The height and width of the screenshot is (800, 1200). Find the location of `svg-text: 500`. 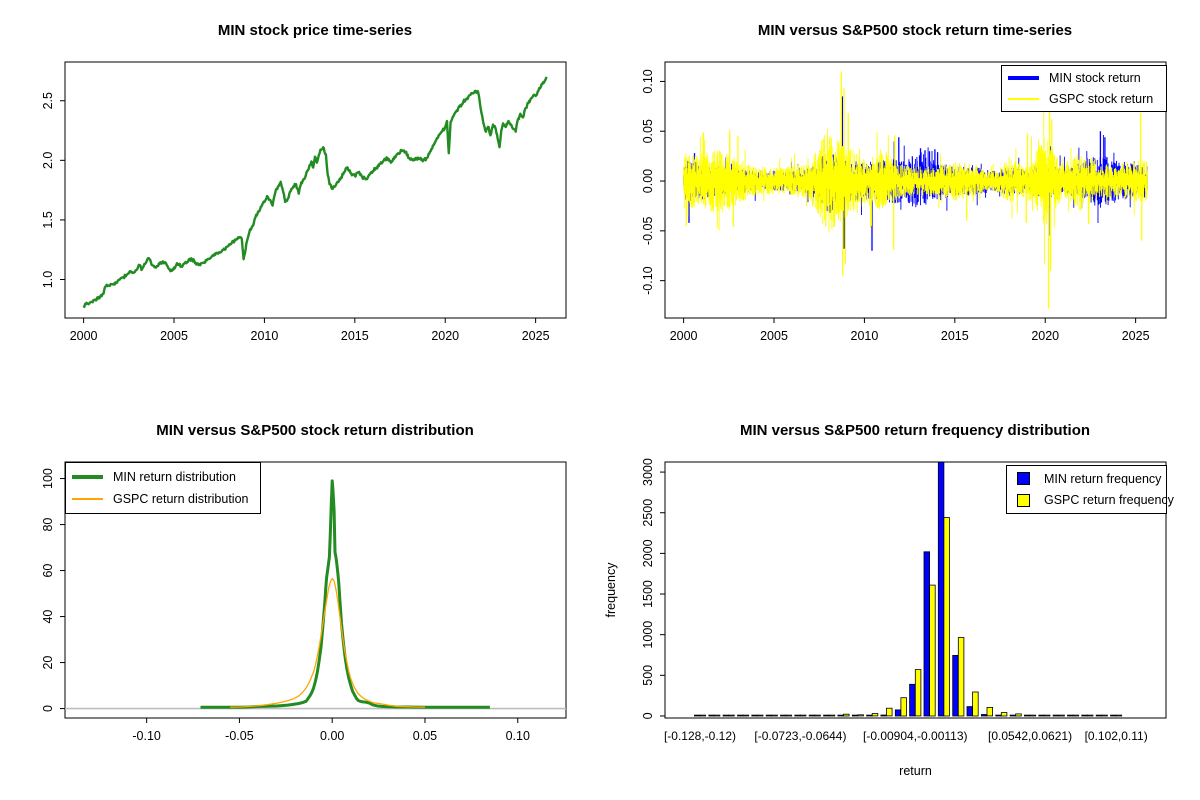

svg-text: 500 is located at coordinates (648, 675).